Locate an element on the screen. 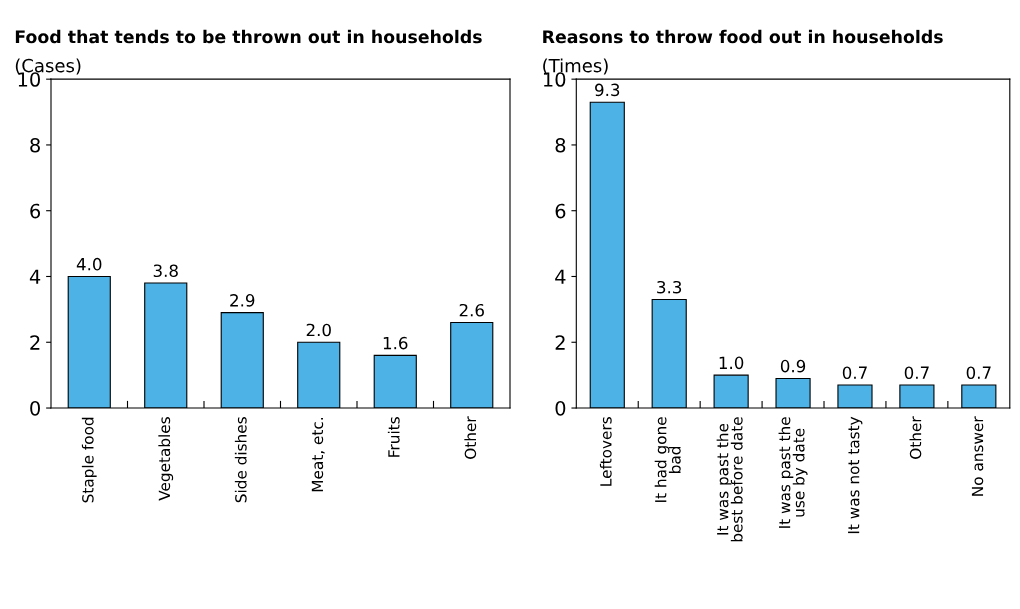  chart-title: Reasons to throw food out in households is located at coordinates (743, 36).